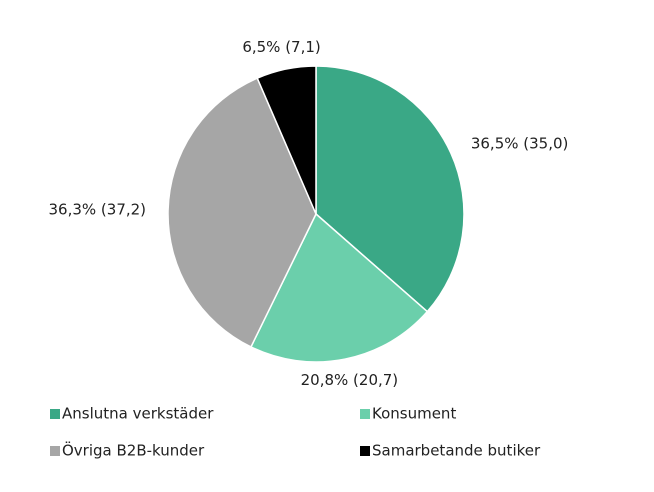 This screenshot has height=492, width=654. I want to click on legend-label: Konsument, so click(414, 414).